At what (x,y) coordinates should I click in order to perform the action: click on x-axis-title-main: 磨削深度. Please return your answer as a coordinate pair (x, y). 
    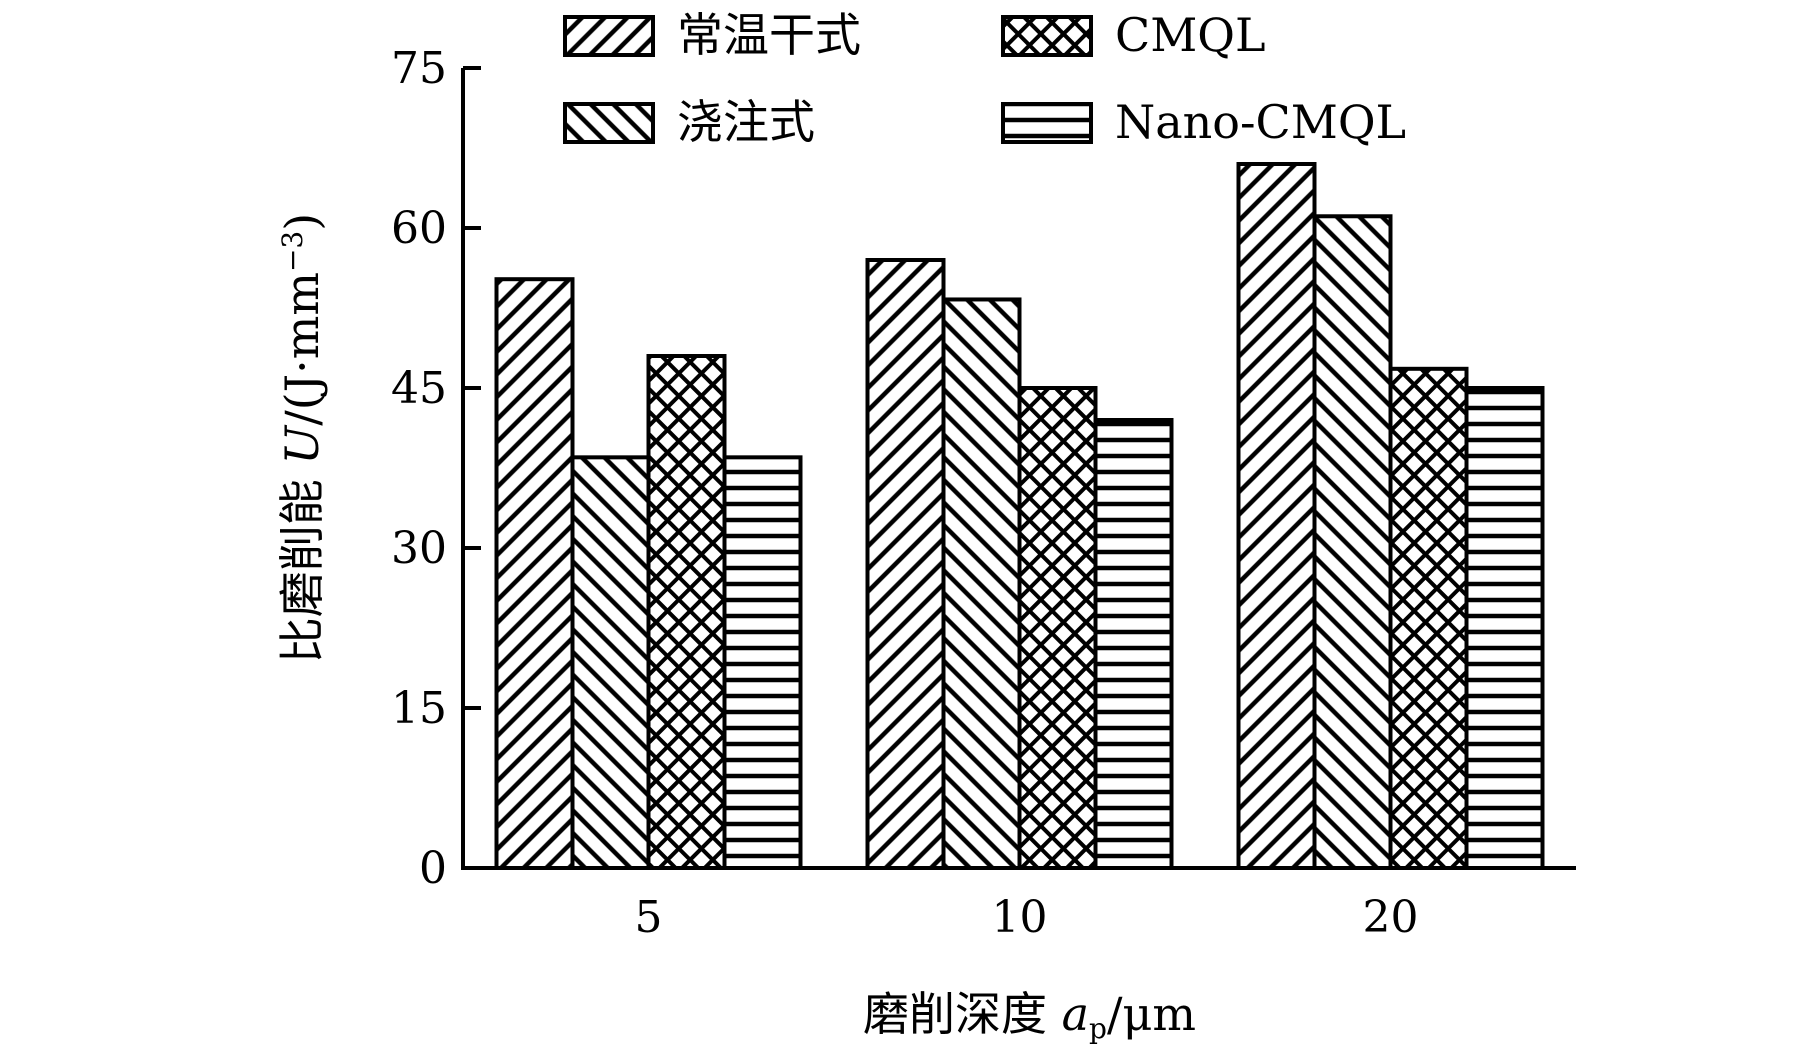
    Looking at the image, I should click on (962, 1014).